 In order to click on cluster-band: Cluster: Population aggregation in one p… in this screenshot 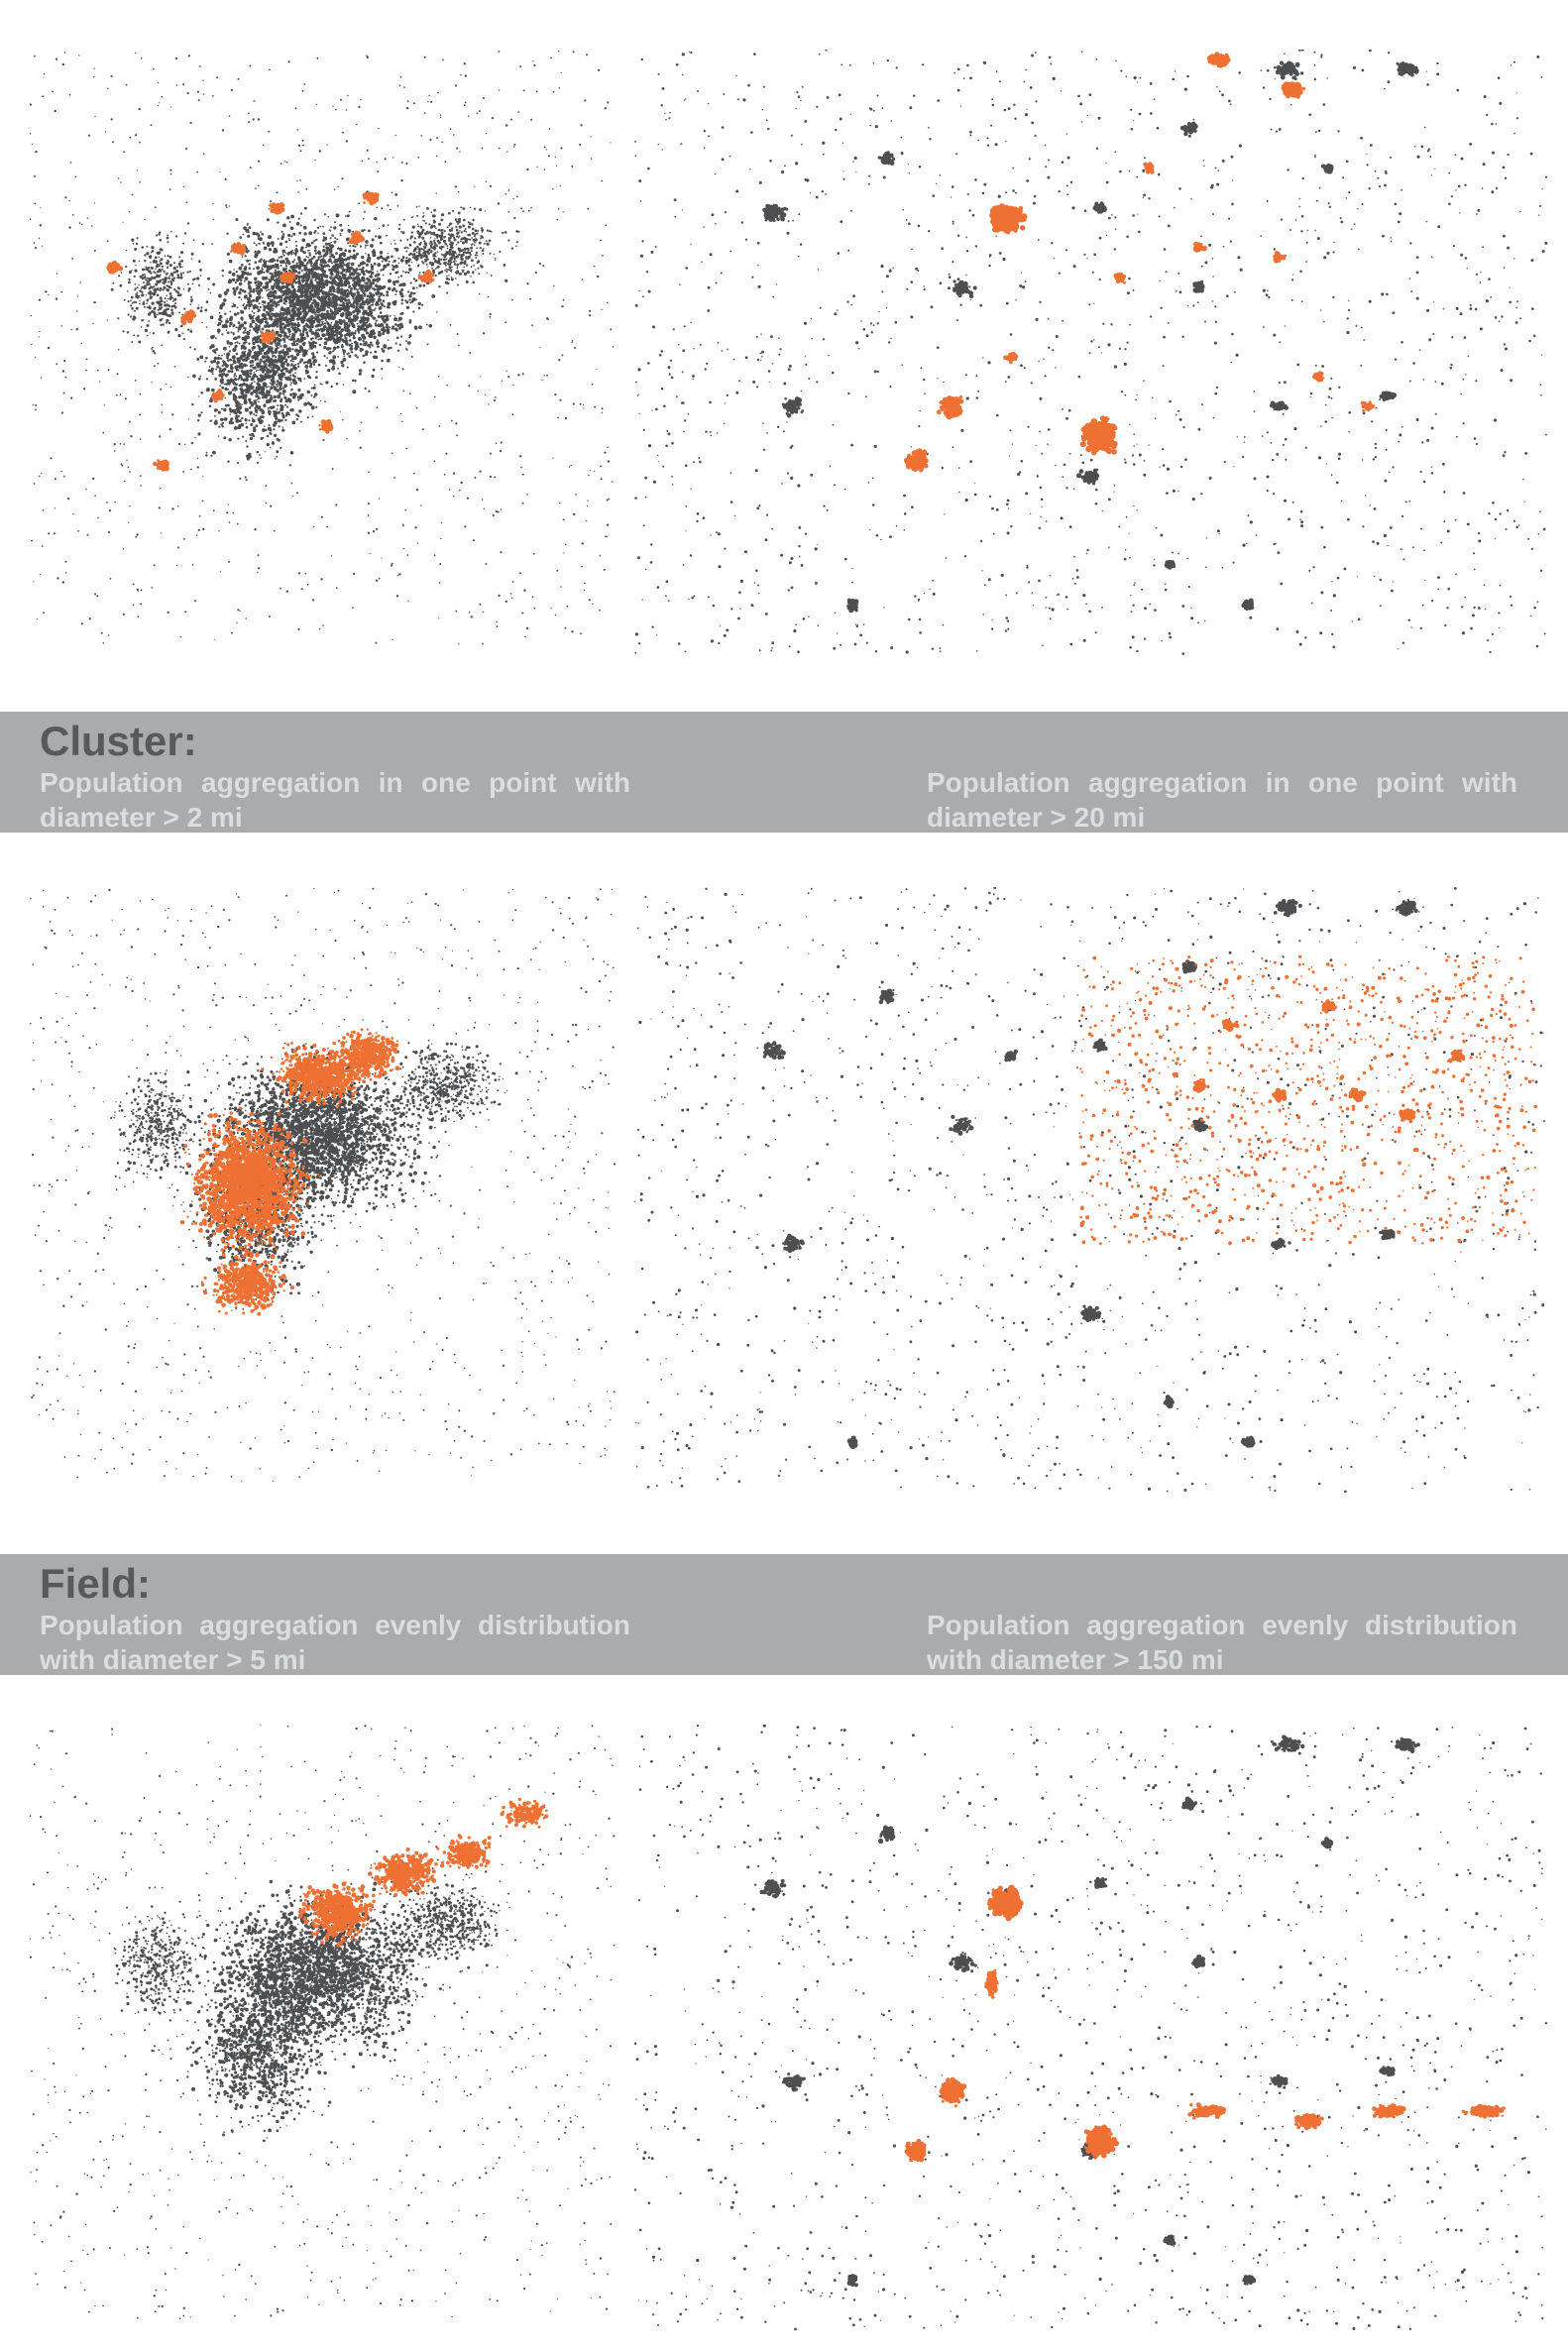, I will do `click(784, 772)`.